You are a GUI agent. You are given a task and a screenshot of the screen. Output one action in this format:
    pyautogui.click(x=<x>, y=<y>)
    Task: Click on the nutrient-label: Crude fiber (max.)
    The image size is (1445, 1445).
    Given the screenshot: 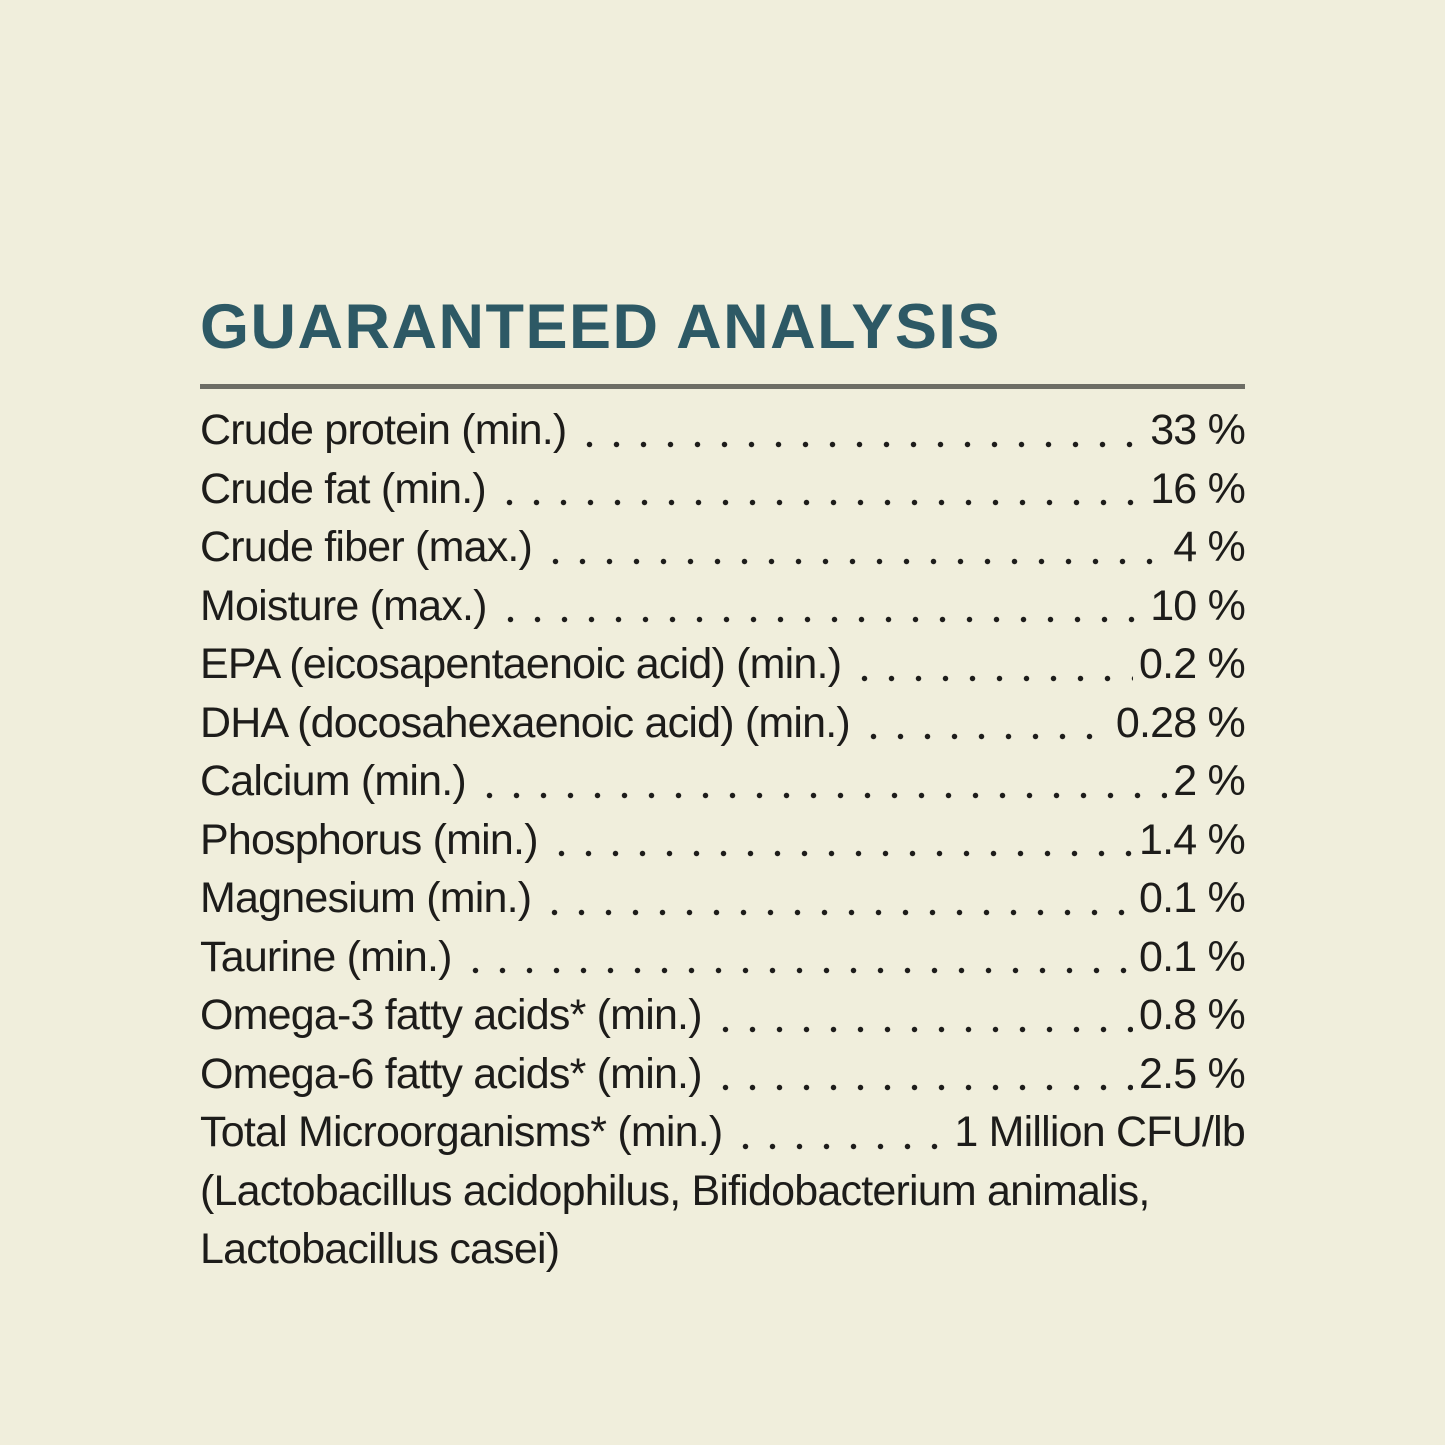 What is the action you would take?
    pyautogui.click(x=366, y=547)
    